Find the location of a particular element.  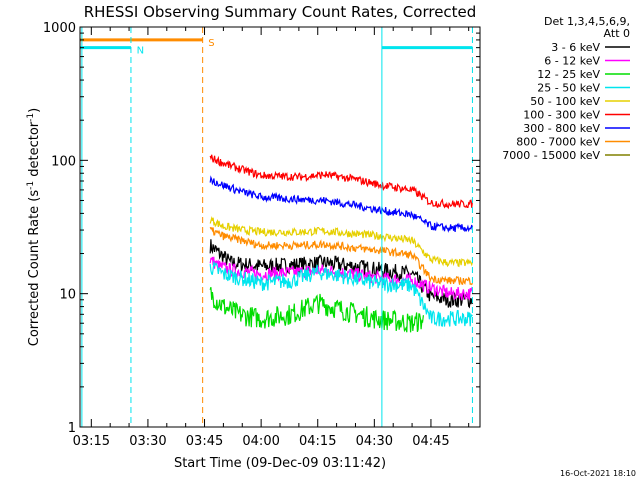

x-tick-label-1: 03:30 is located at coordinates (147, 441).